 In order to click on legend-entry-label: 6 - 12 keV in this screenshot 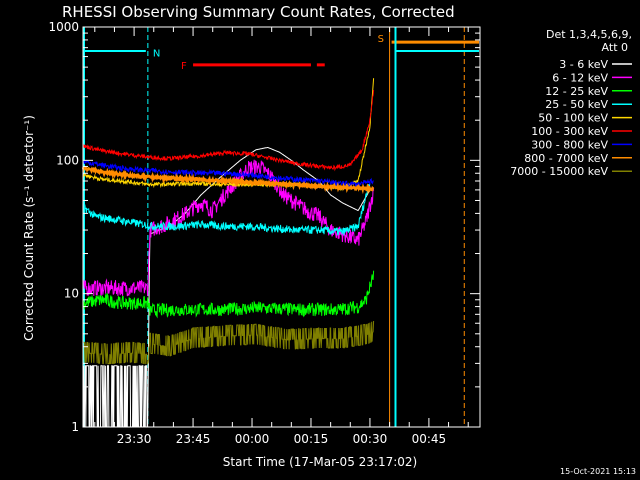, I will do `click(580, 77)`.